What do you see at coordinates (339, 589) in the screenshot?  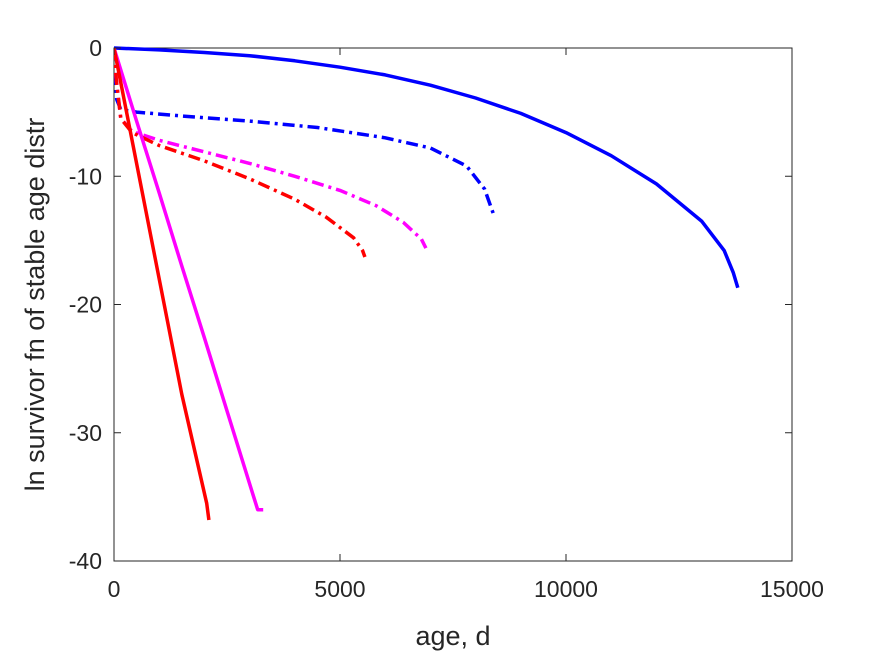 I see `x-tick-label: 5000` at bounding box center [339, 589].